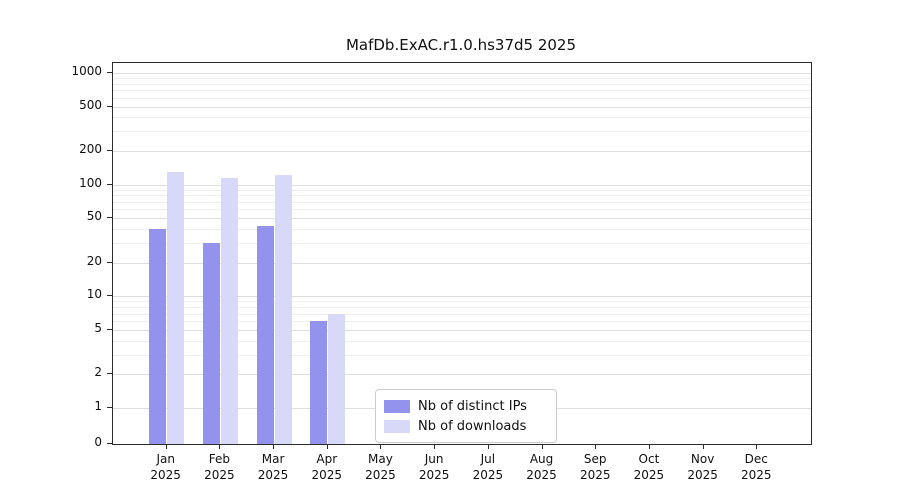  What do you see at coordinates (98, 372) in the screenshot?
I see `y-tick-label: 2` at bounding box center [98, 372].